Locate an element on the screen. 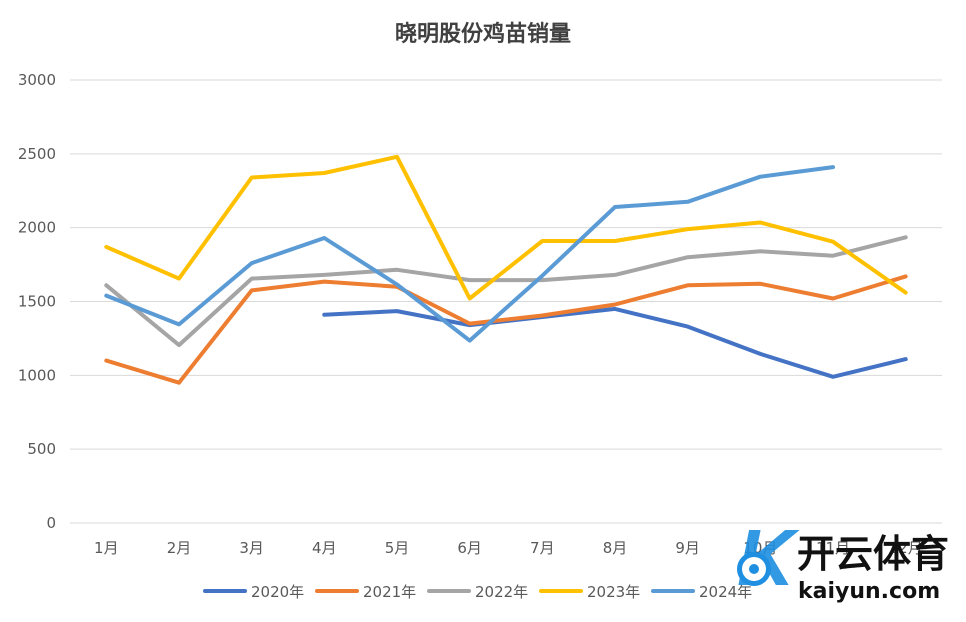 Image resolution: width=966 pixels, height=622 pixels. y-tick-label: 2500 is located at coordinates (37, 154).